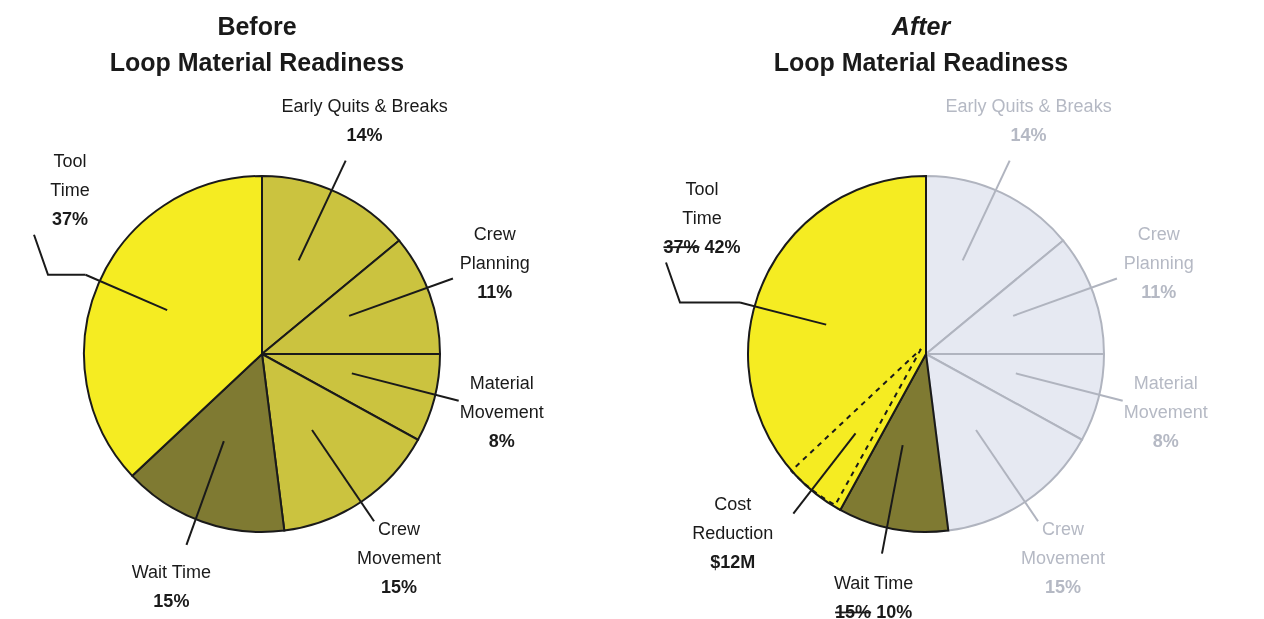 The height and width of the screenshot is (619, 1264). What do you see at coordinates (681, 246) in the screenshot?
I see `text: 37%` at bounding box center [681, 246].